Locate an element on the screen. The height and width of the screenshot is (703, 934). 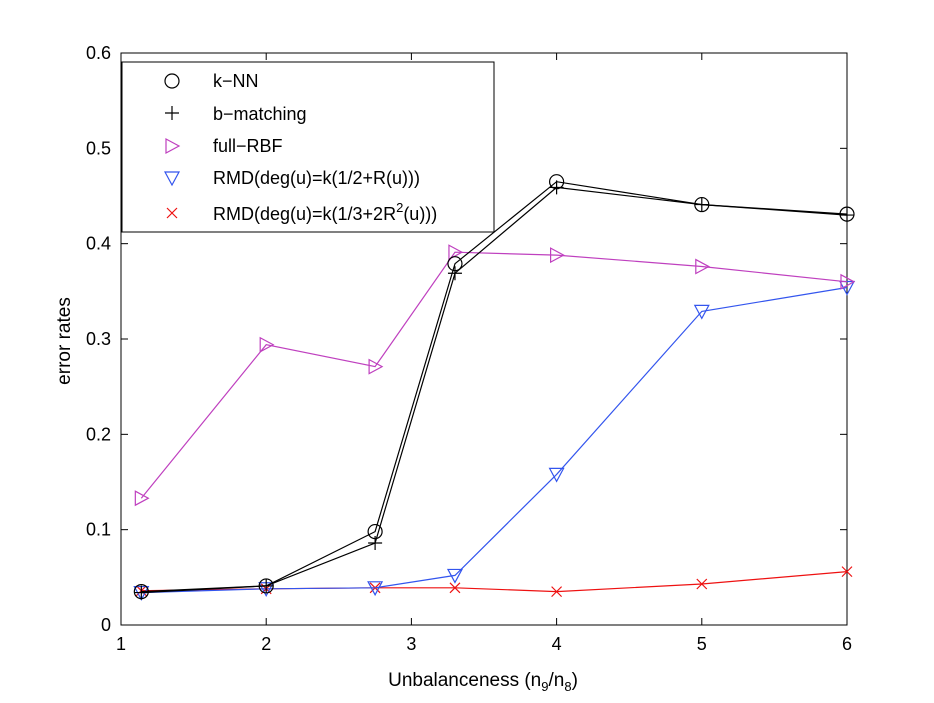
x-tick-label: 4 is located at coordinates (557, 644).